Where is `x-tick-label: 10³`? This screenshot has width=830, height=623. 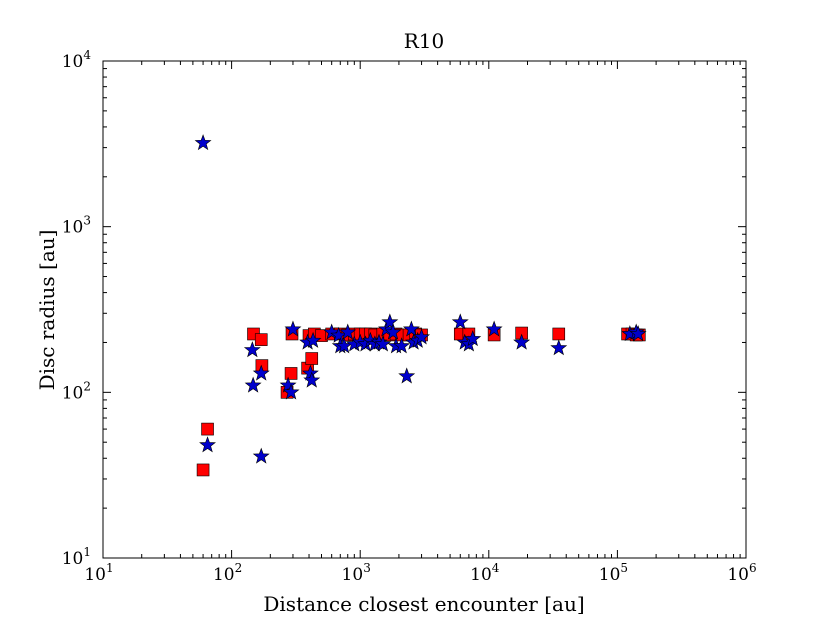
x-tick-label: 10³ is located at coordinates (356, 573).